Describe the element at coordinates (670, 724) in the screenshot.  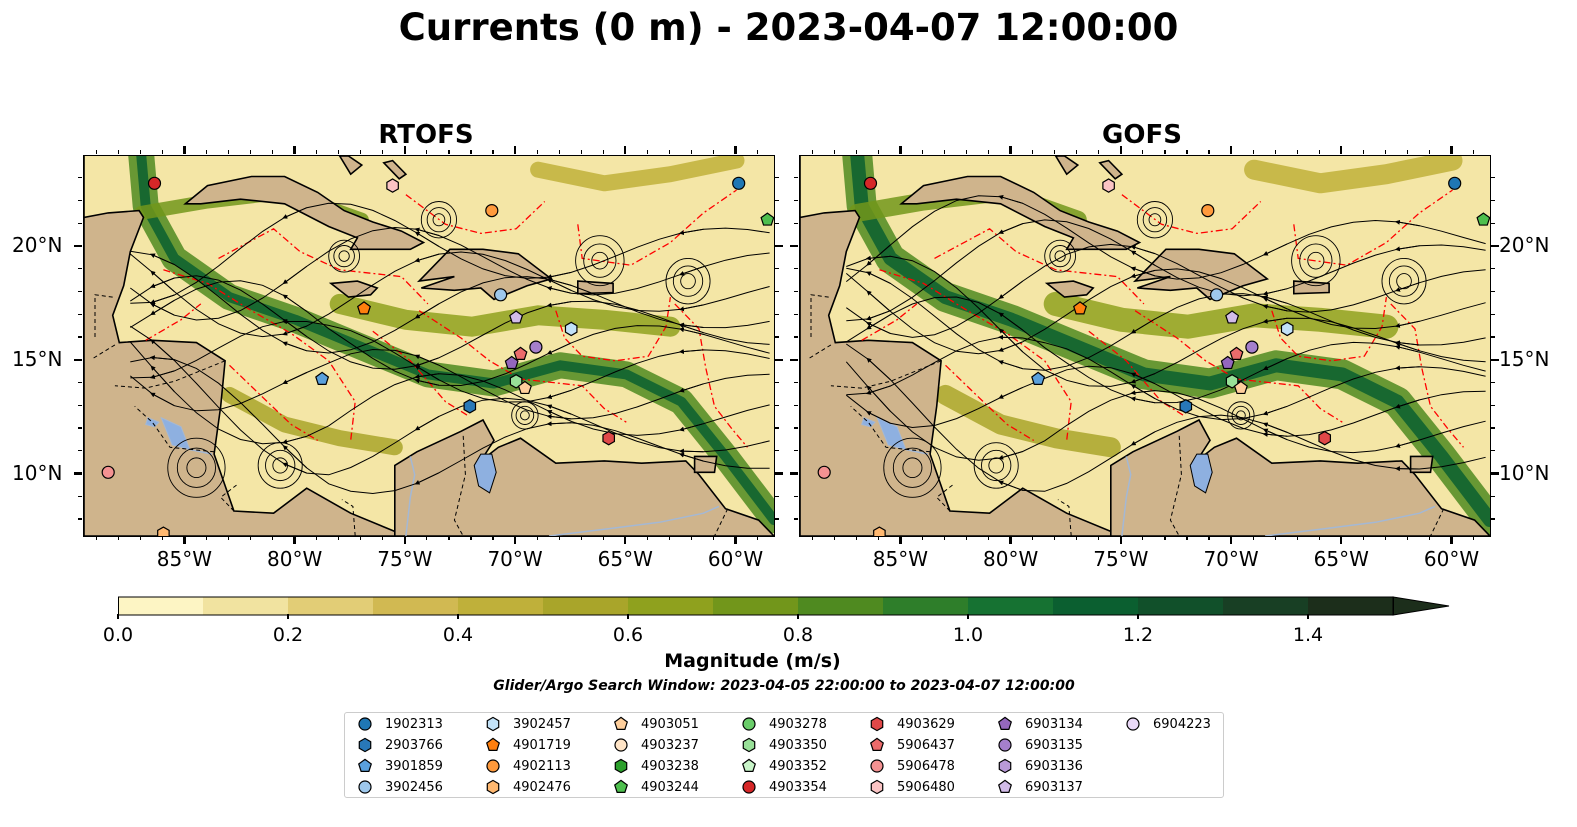
I see `legend-label: 4903051` at that location.